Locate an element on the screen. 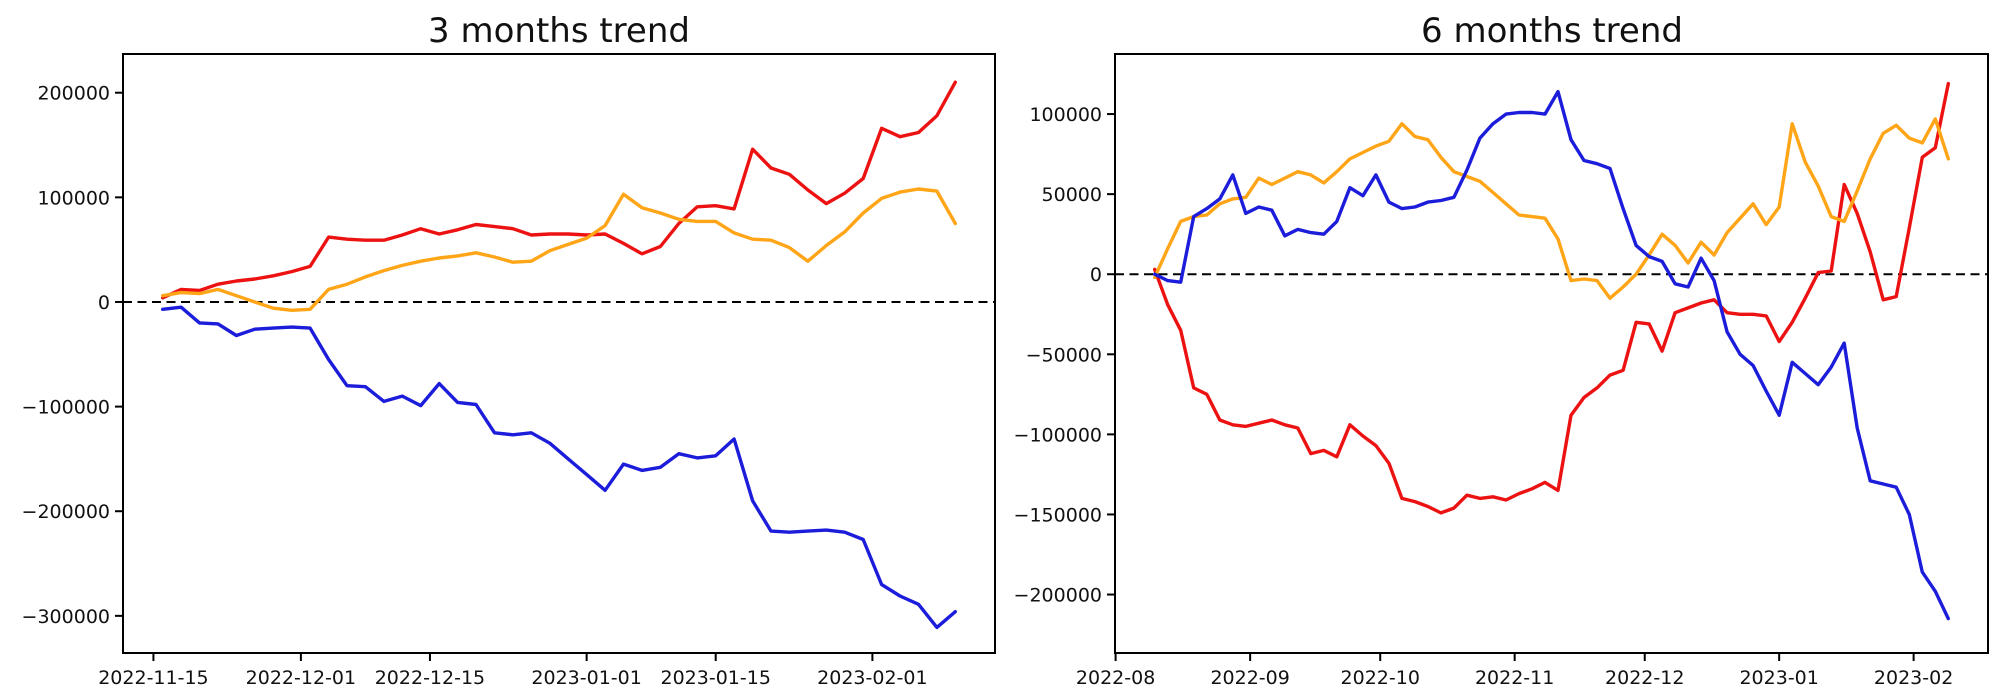 The height and width of the screenshot is (700, 2000). x-tick-label: 2023-02 is located at coordinates (1913, 678).